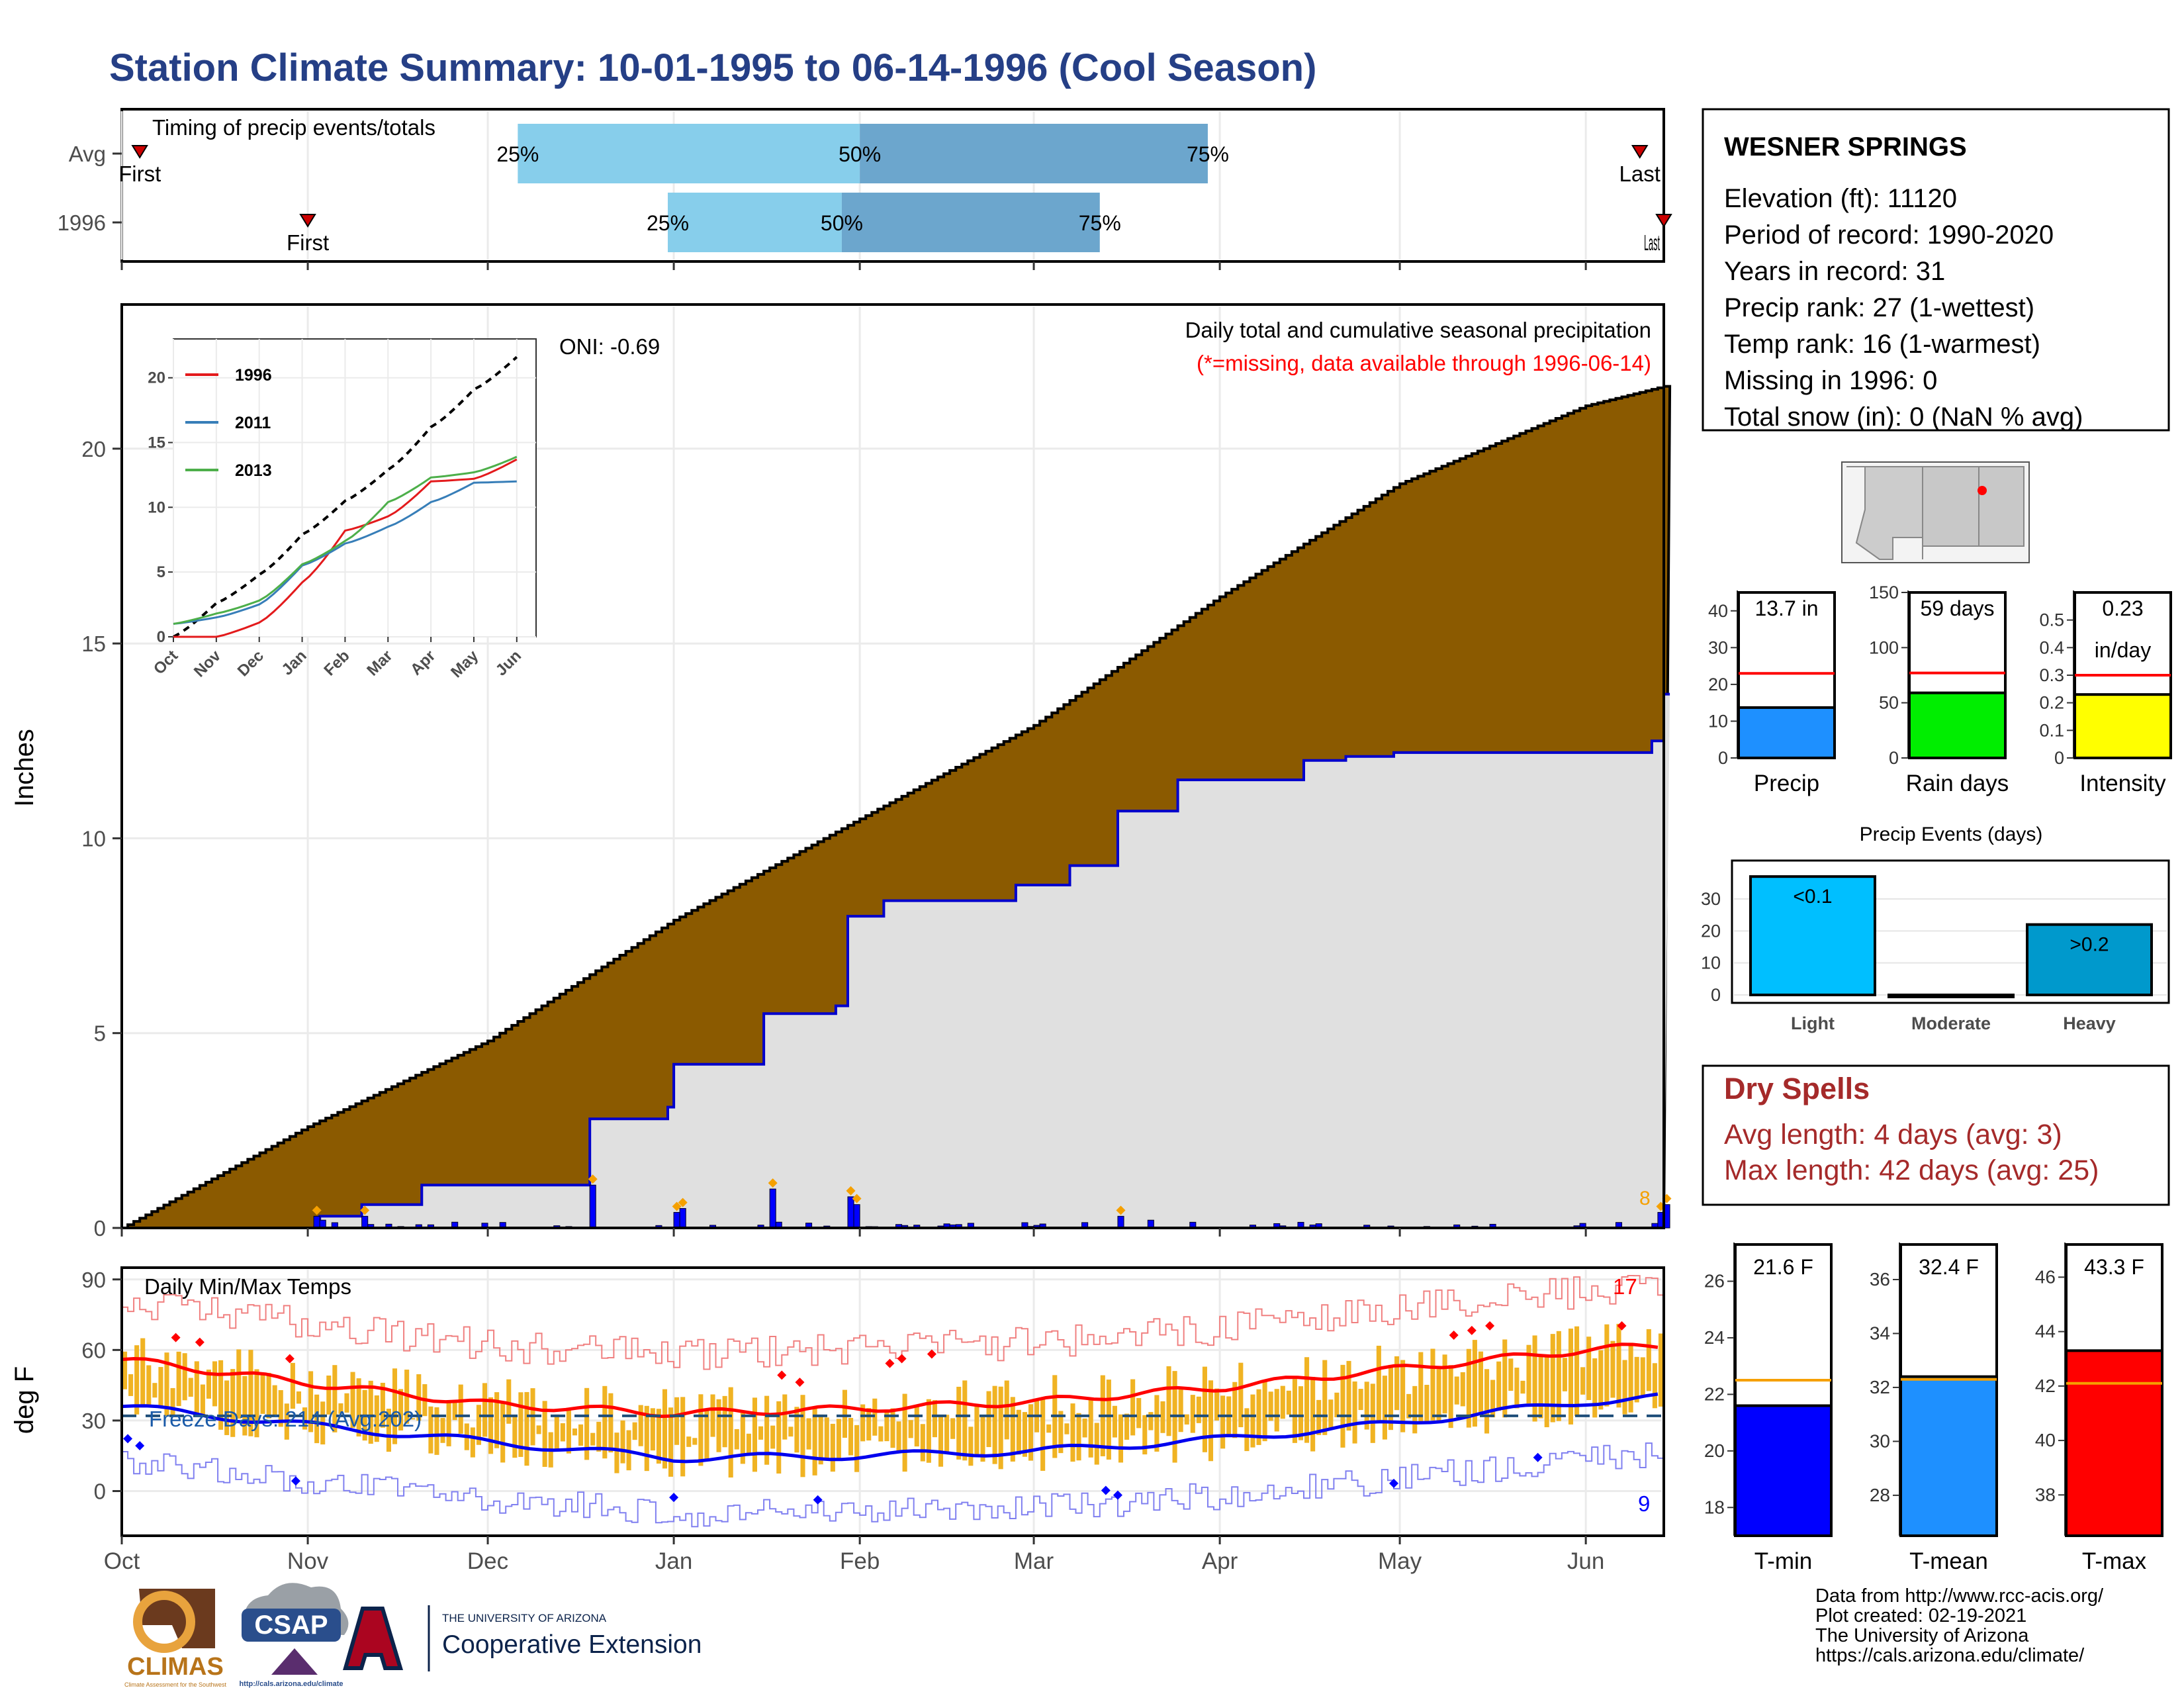 Image resolution: width=2184 pixels, height=1688 pixels. What do you see at coordinates (93, 644) in the screenshot?
I see `precip-ytick-label: 15` at bounding box center [93, 644].